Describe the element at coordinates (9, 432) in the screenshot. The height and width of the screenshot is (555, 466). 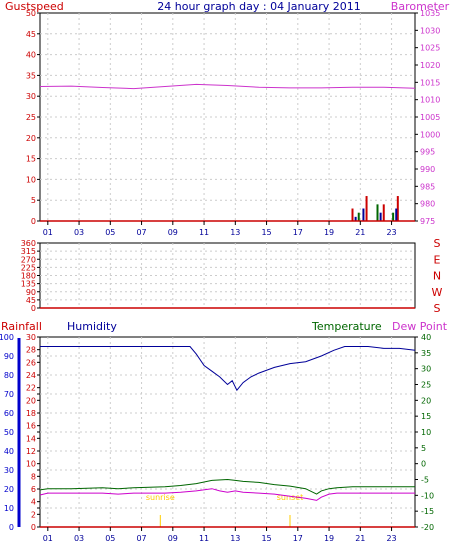
I see `y-tick-label: 50` at that location.